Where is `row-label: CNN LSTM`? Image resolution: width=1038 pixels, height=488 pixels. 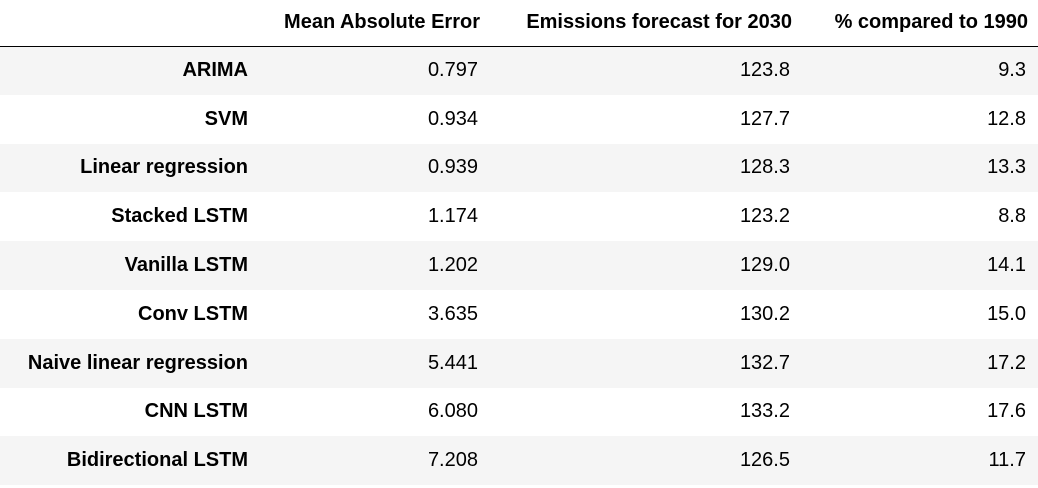
row-label: CNN LSTM is located at coordinates (196, 411).